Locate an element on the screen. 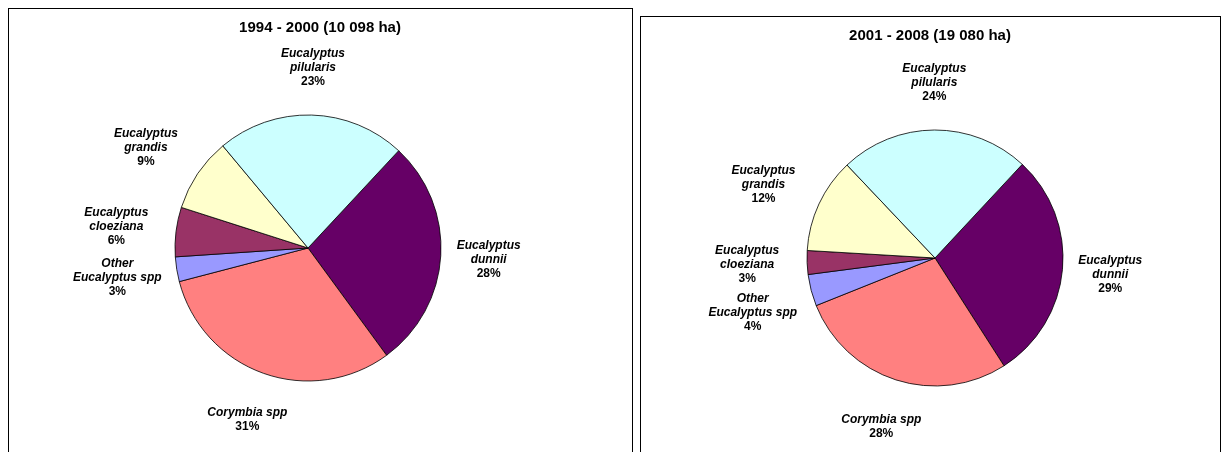  data-label: 23% is located at coordinates (313, 81).